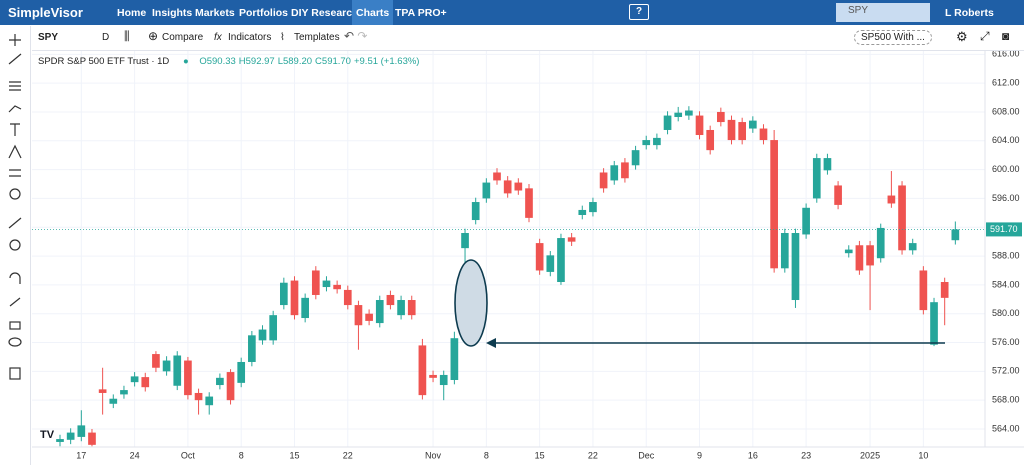 This screenshot has width=1024, height=465. I want to click on x-tick-label: 16, so click(753, 455).